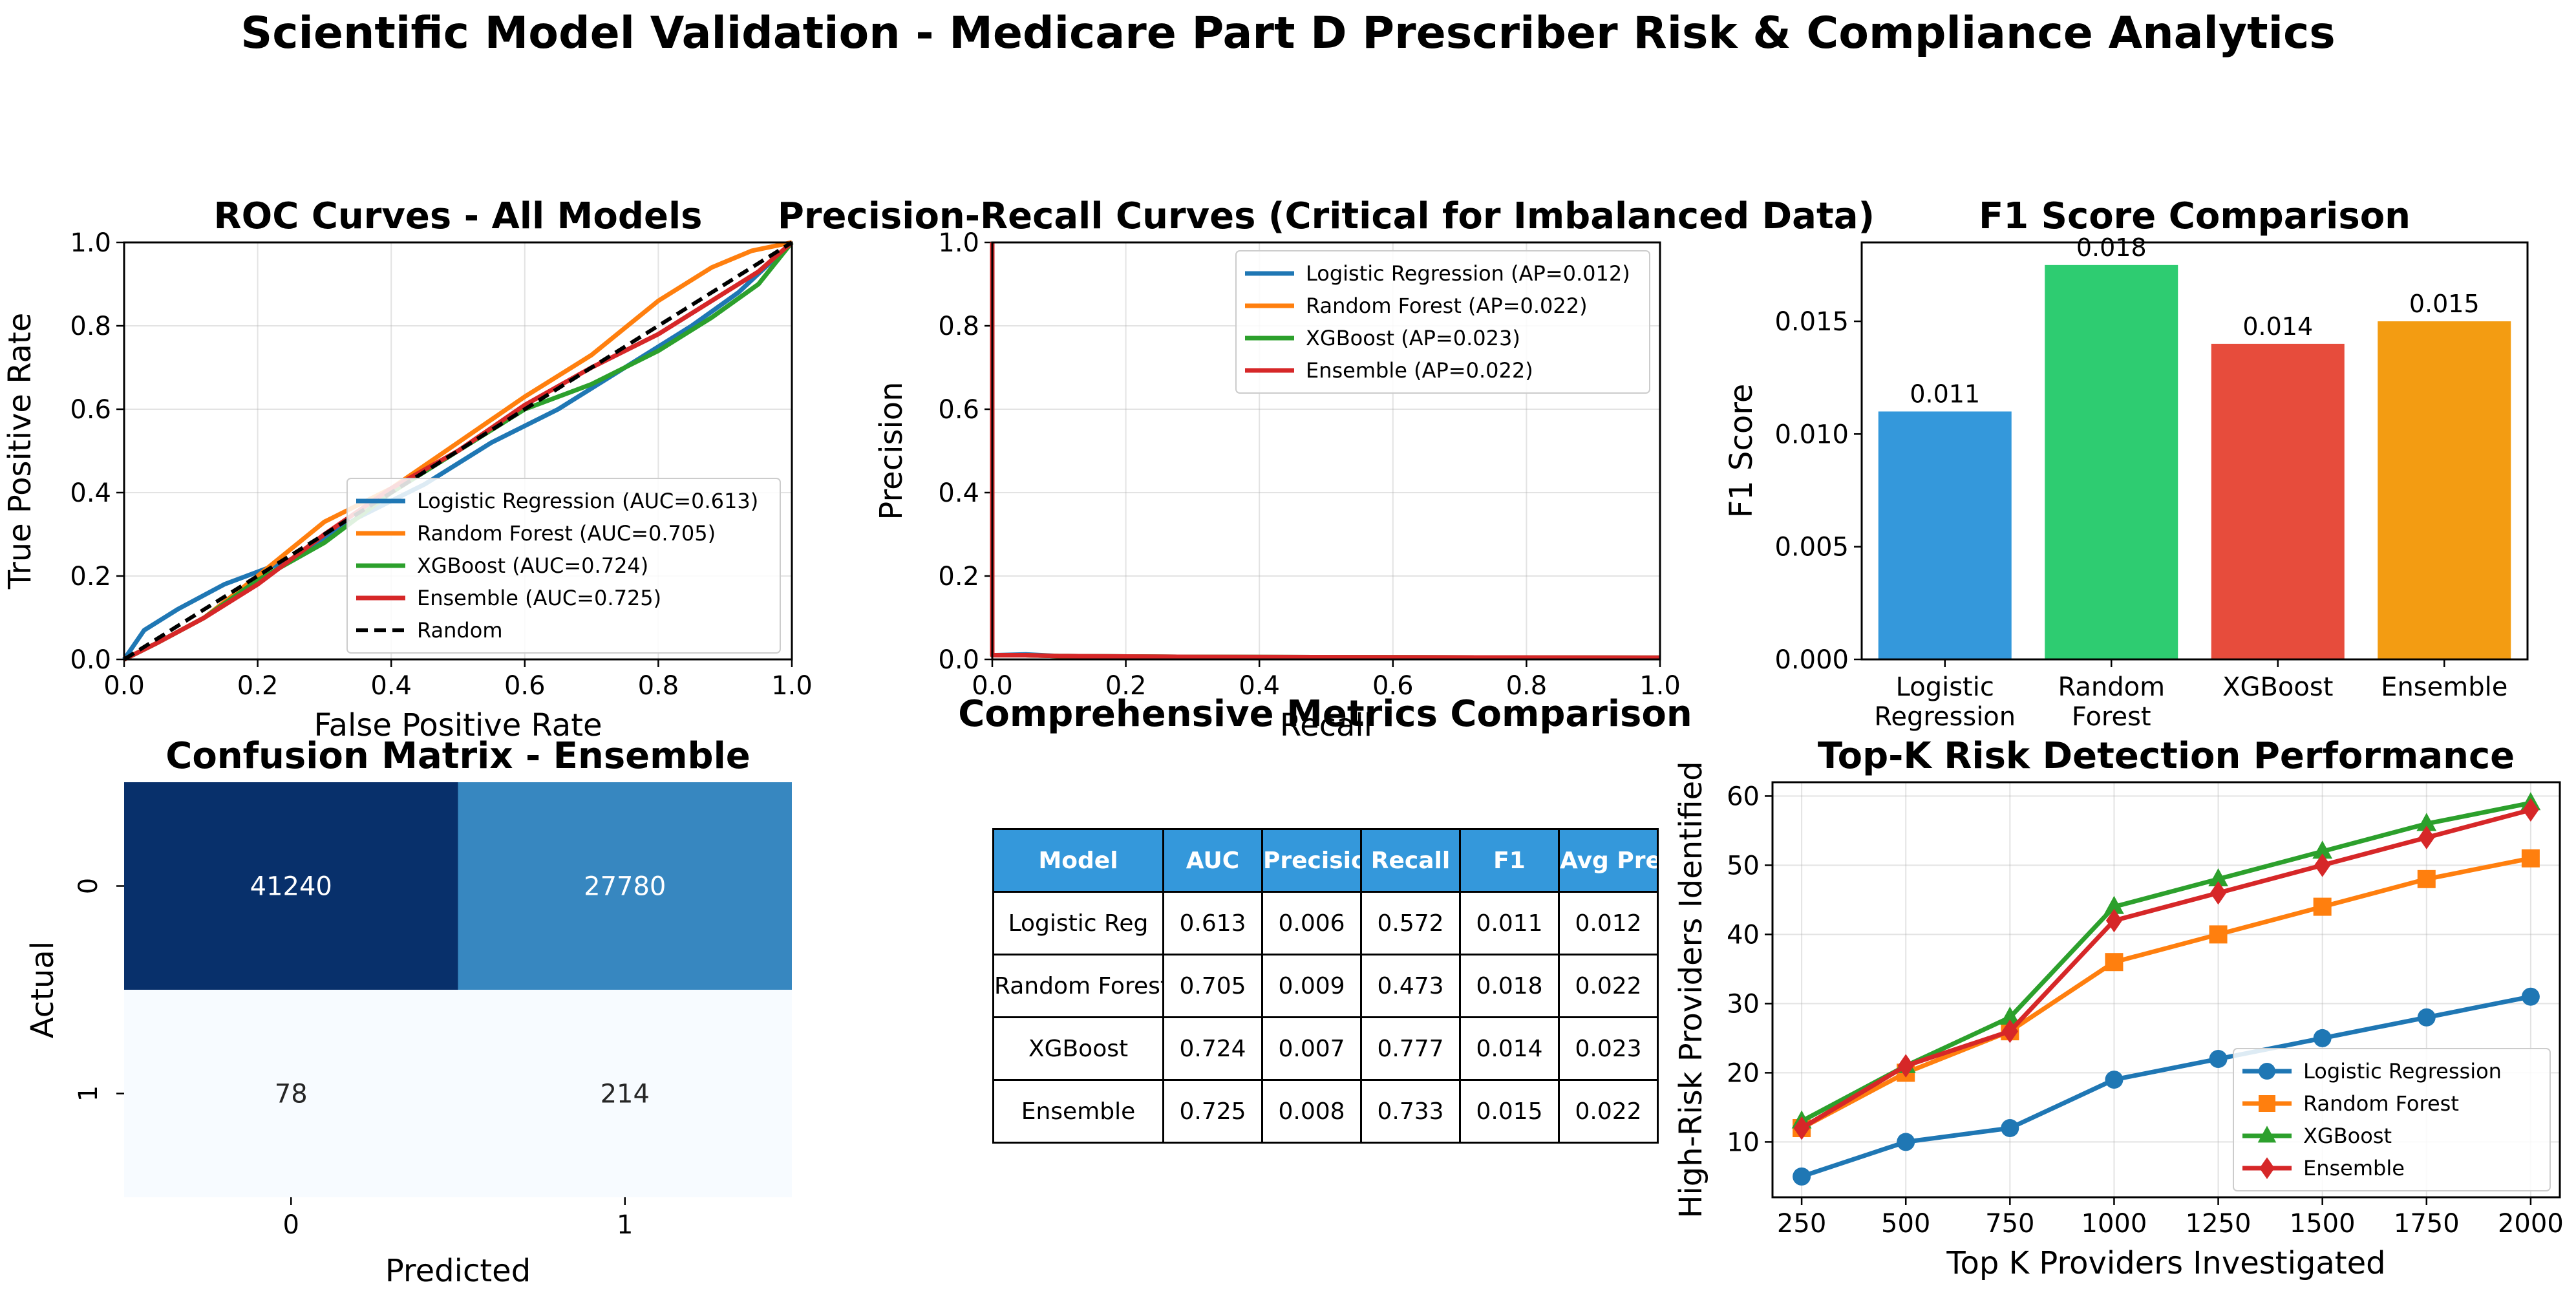  I want to click on topk-legend-label: XGBoost, so click(2347, 1136).